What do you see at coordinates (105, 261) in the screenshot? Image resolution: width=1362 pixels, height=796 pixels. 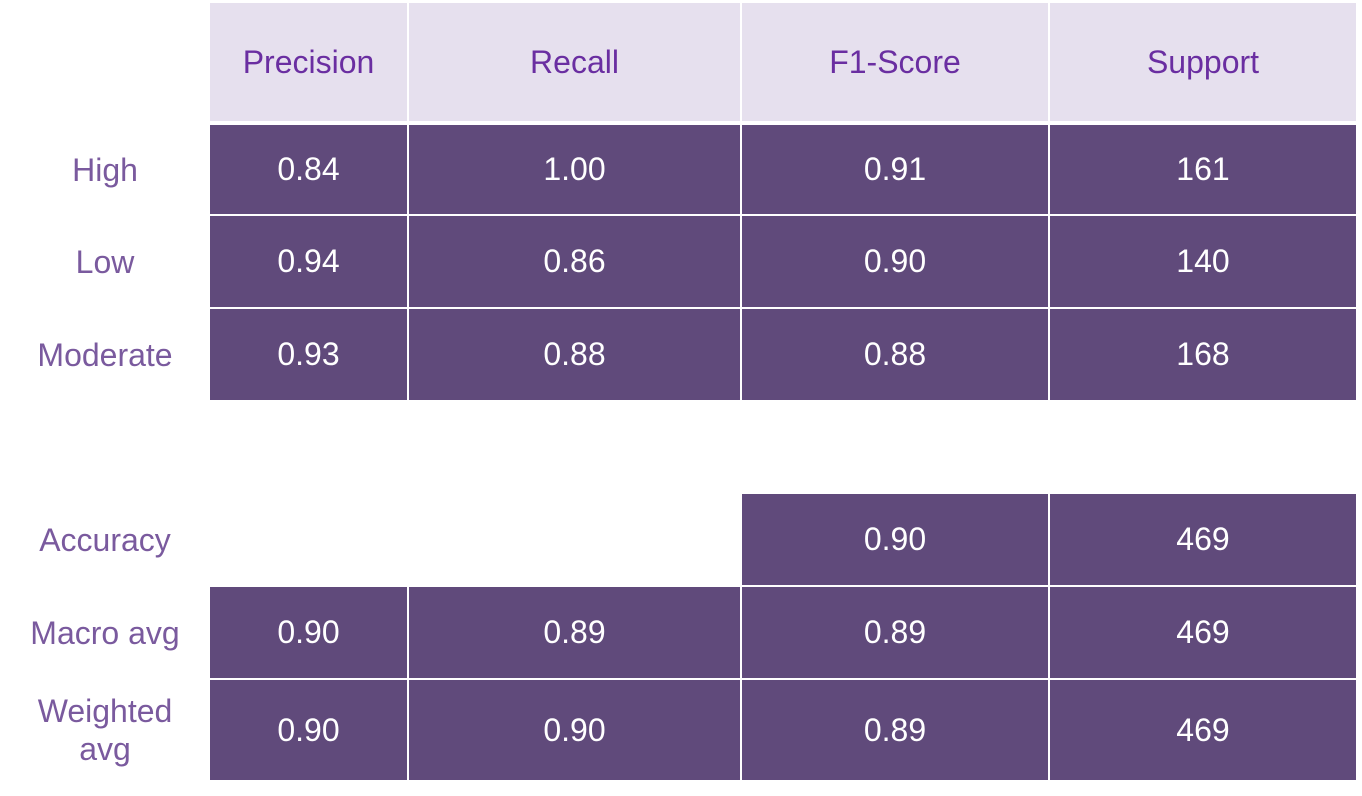 I see `row-label-low: Low` at bounding box center [105, 261].